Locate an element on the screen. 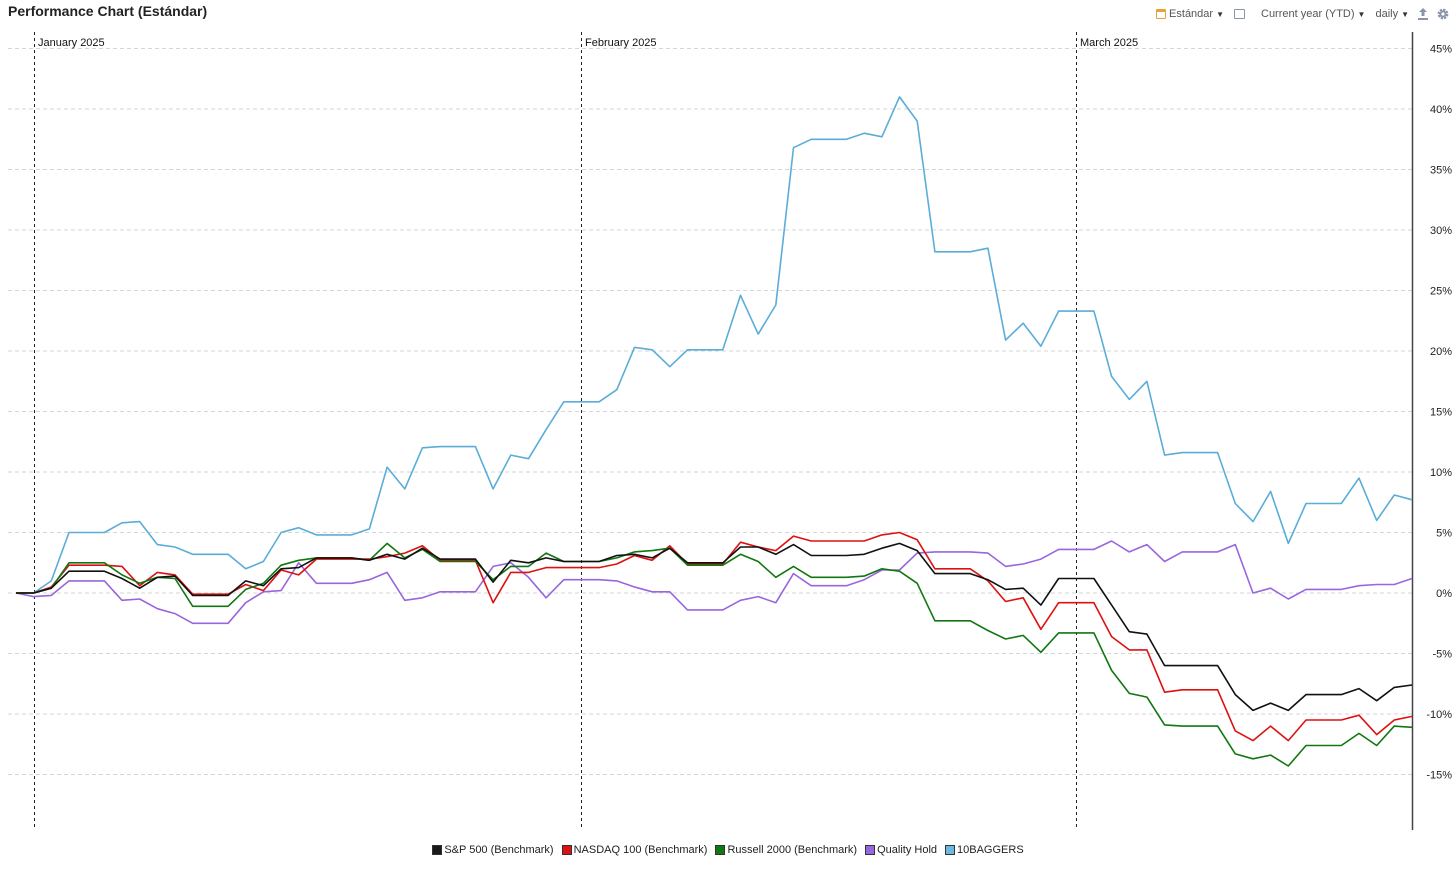 The height and width of the screenshot is (870, 1456). legend-item: NASDAQ 100 (Benchmark) is located at coordinates (634, 850).